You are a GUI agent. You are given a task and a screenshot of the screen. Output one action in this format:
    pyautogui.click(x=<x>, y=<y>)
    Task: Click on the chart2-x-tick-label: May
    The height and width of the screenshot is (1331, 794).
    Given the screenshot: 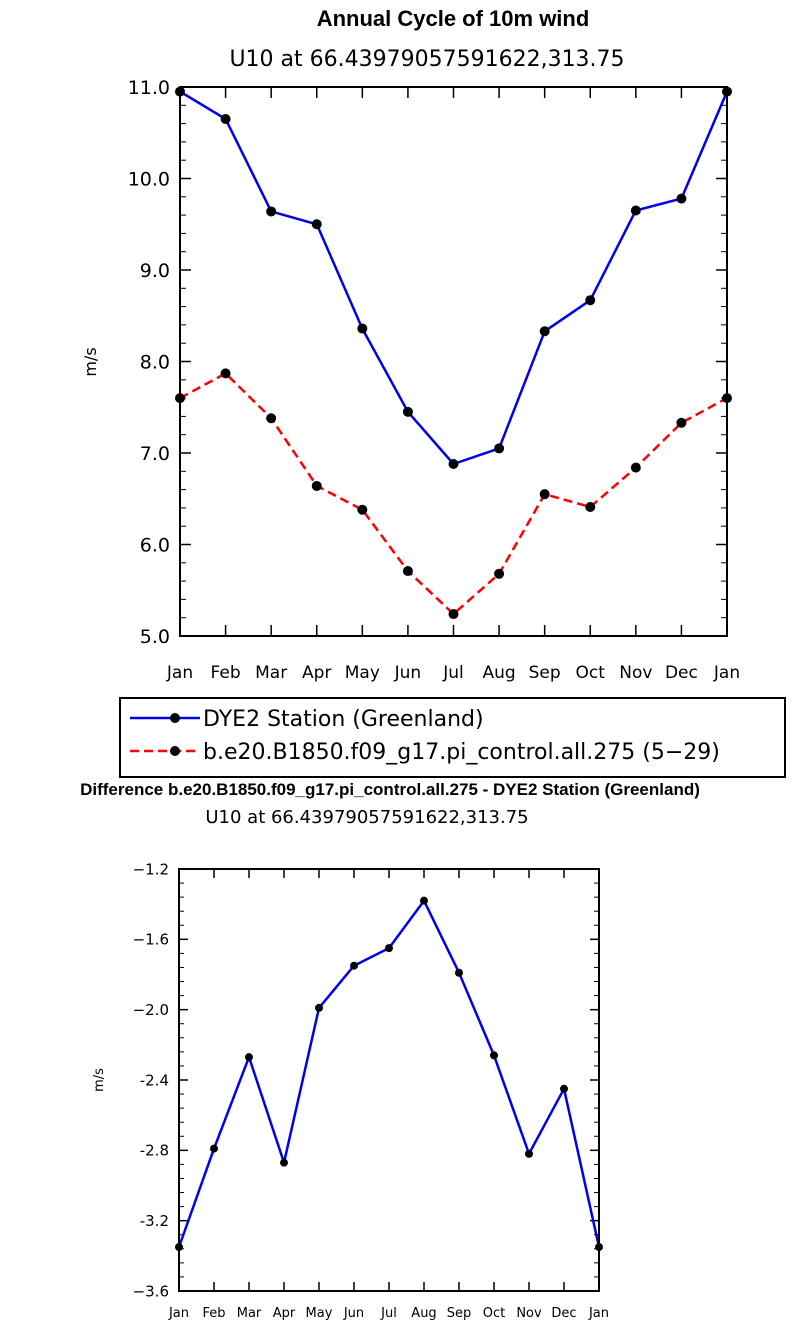 What is the action you would take?
    pyautogui.click(x=319, y=1313)
    